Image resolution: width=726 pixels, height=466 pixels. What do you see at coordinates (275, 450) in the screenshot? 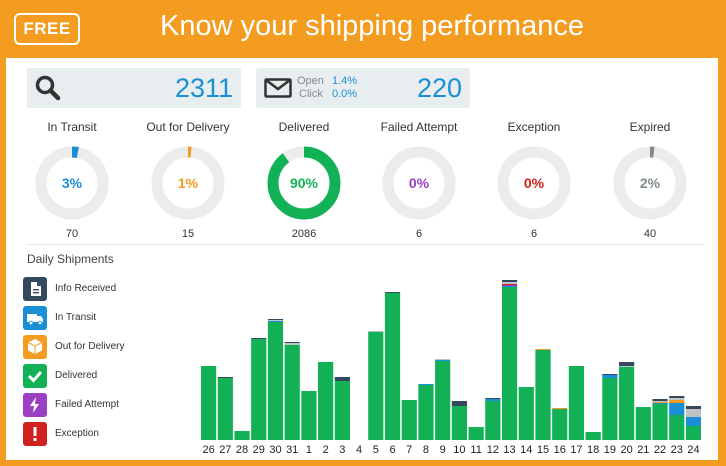
I see `x-tick-label: 30` at bounding box center [275, 450].